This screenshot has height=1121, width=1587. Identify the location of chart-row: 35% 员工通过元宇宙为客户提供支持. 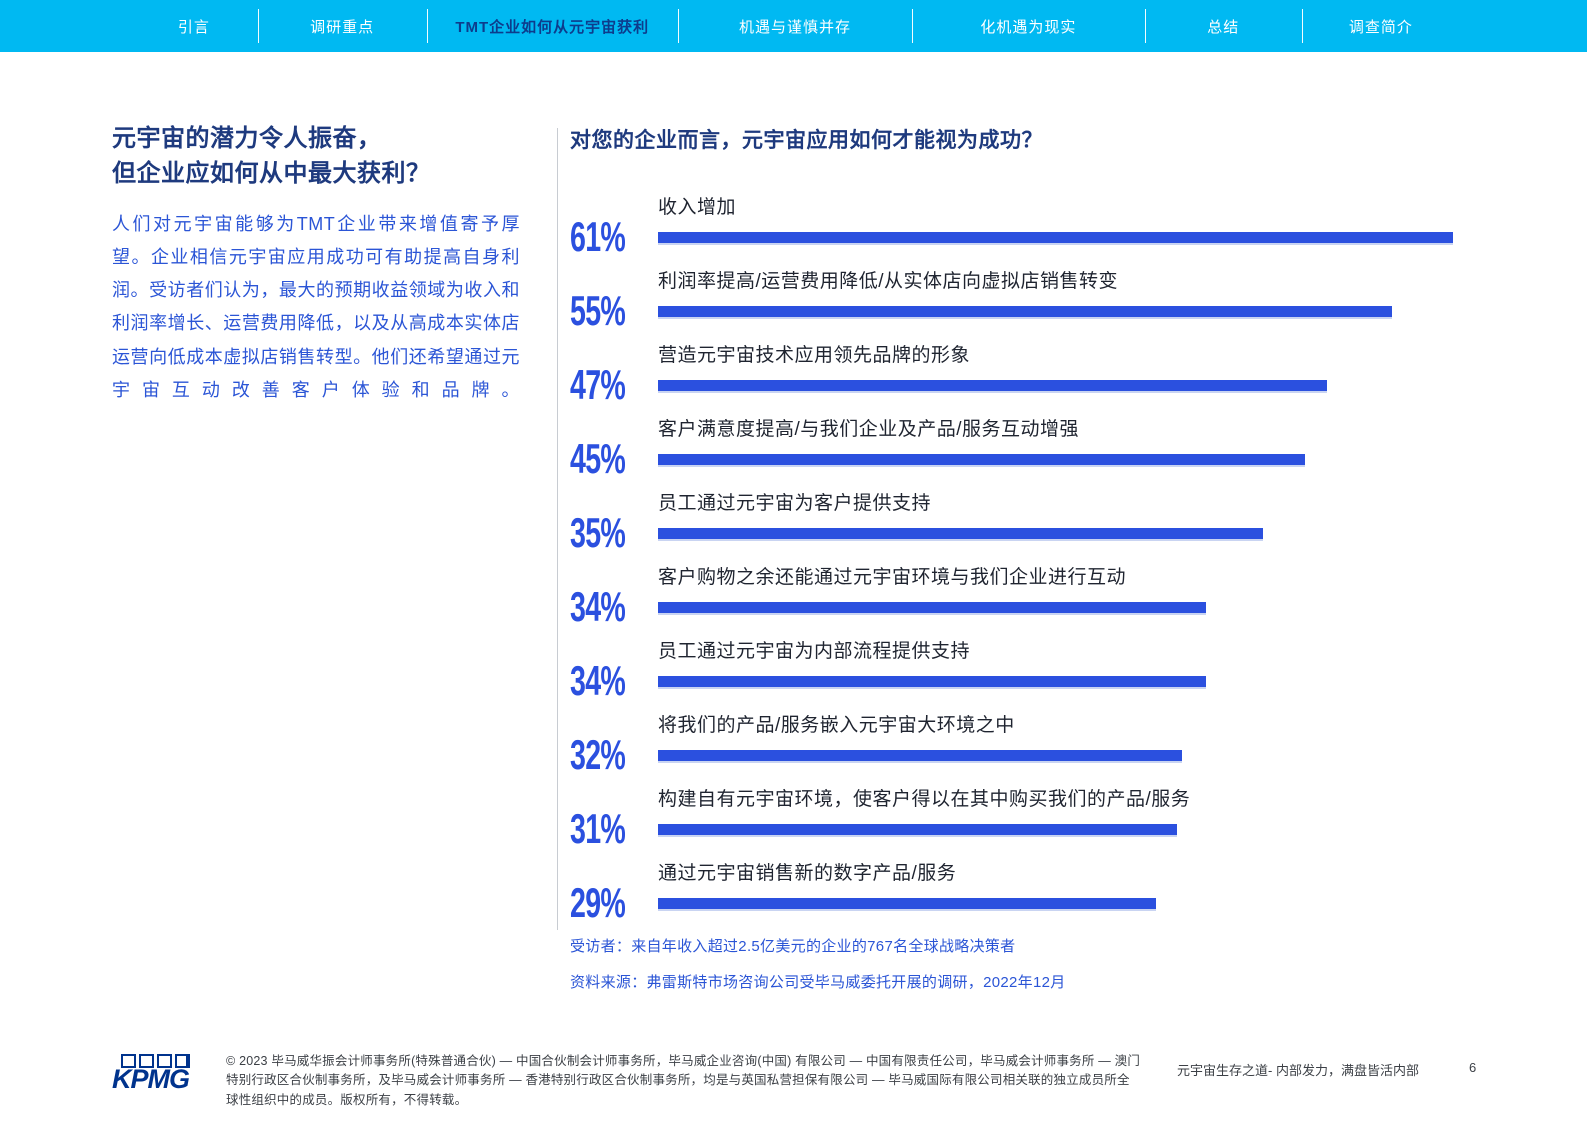
(1035, 521).